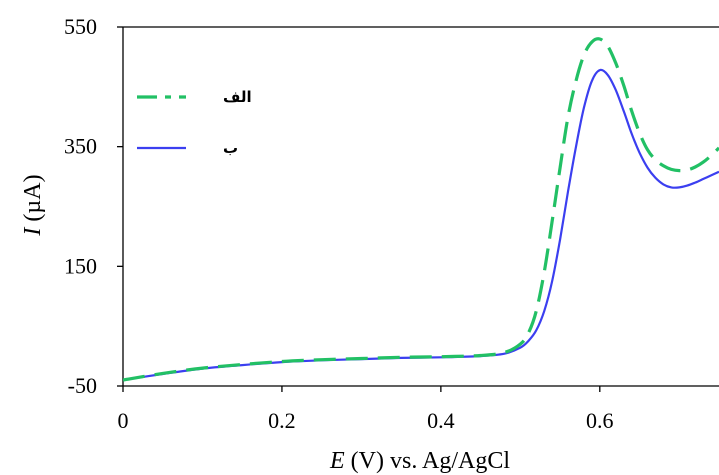 This screenshot has width=719, height=475. I want to click on legend-label-0: الف, so click(237, 97).